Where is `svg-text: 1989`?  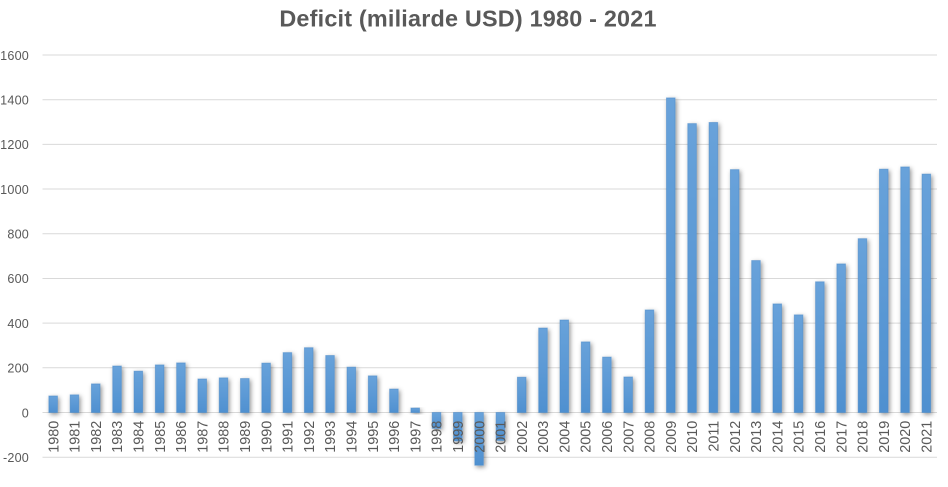 svg-text: 1989 is located at coordinates (246, 437).